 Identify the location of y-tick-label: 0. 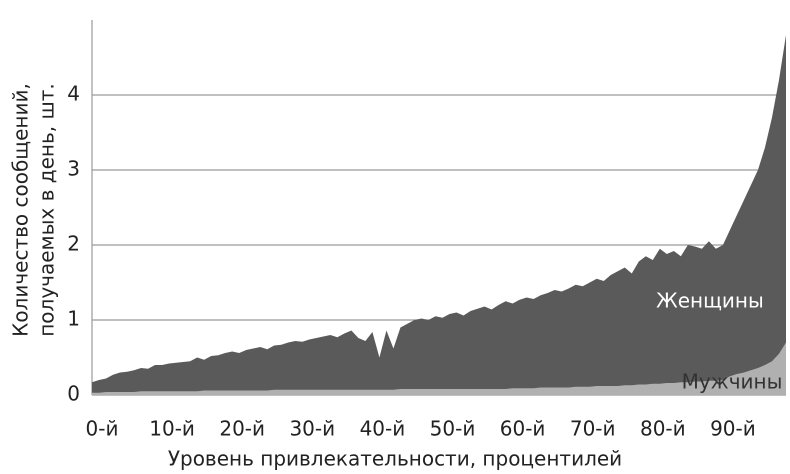
(73, 394).